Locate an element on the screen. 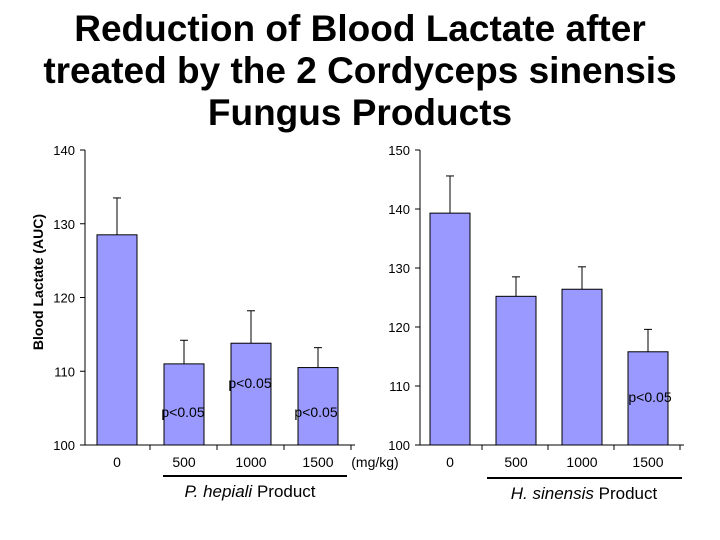 The height and width of the screenshot is (540, 720). product-label-right-normal: Product is located at coordinates (626, 493).